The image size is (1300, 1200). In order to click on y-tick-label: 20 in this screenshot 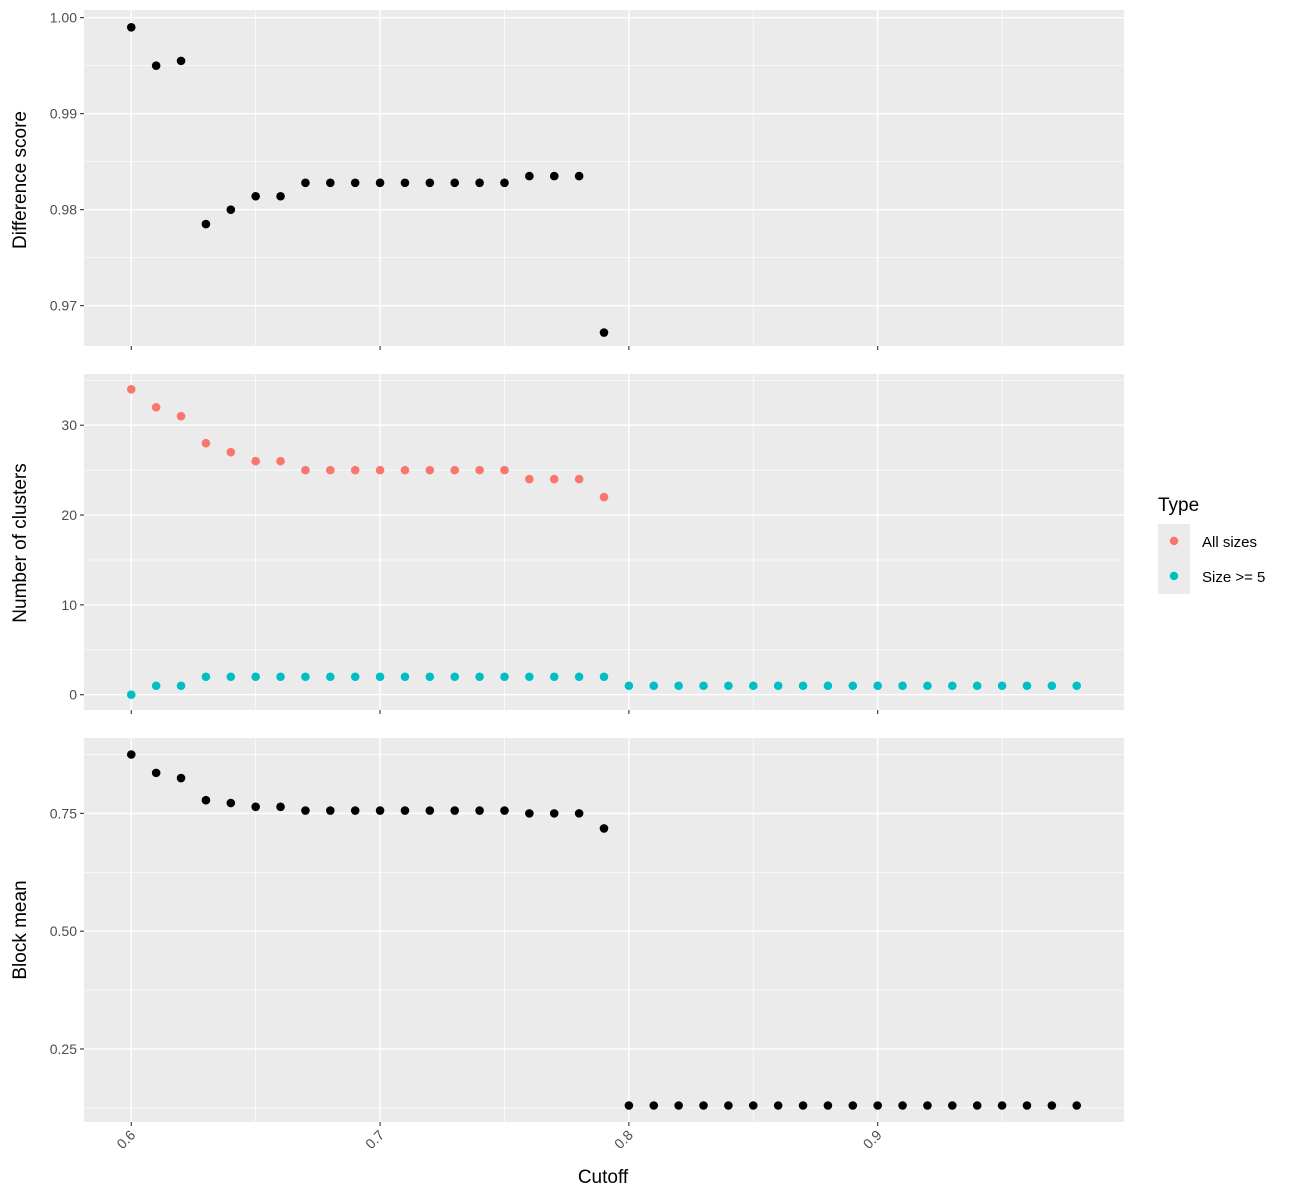, I will do `click(69, 515)`.